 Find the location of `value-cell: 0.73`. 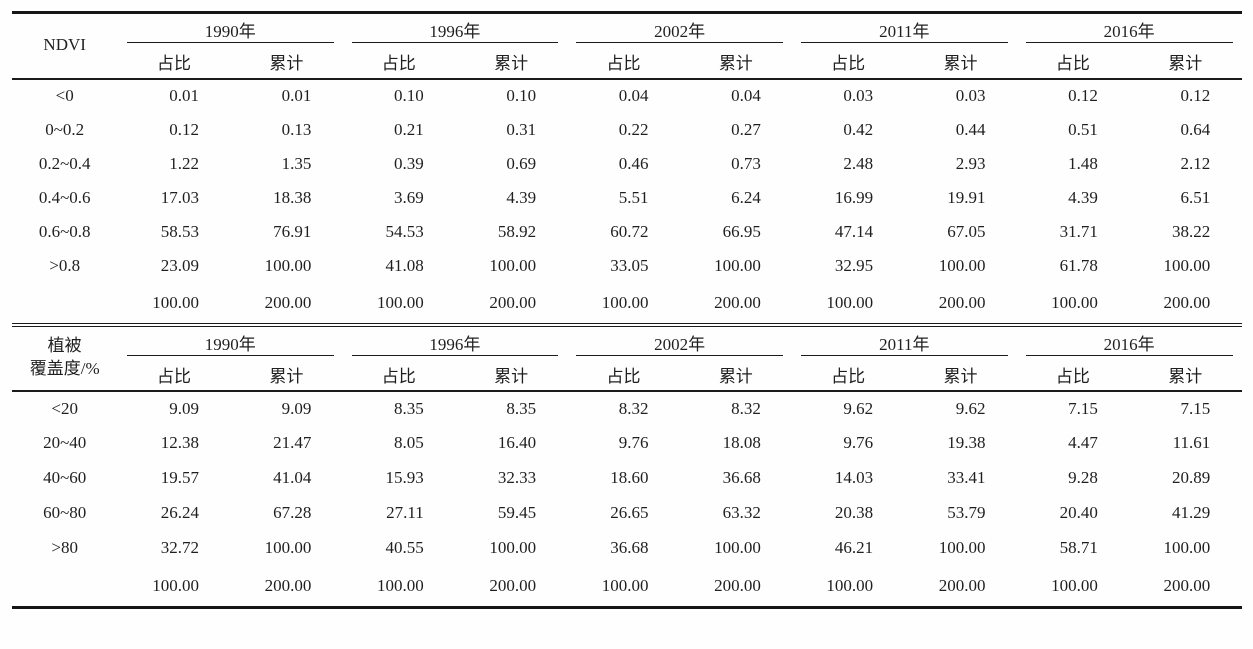

value-cell: 0.73 is located at coordinates (736, 164).